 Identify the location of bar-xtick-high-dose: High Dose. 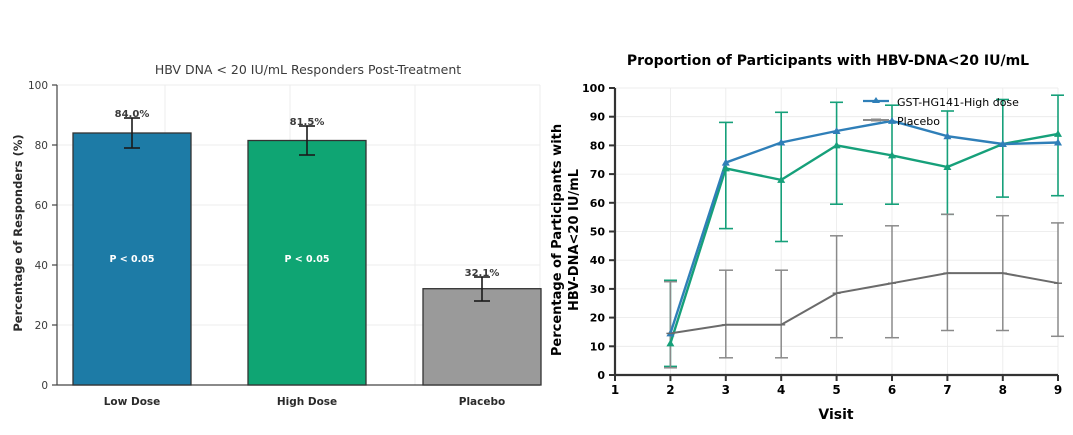
(307, 402).